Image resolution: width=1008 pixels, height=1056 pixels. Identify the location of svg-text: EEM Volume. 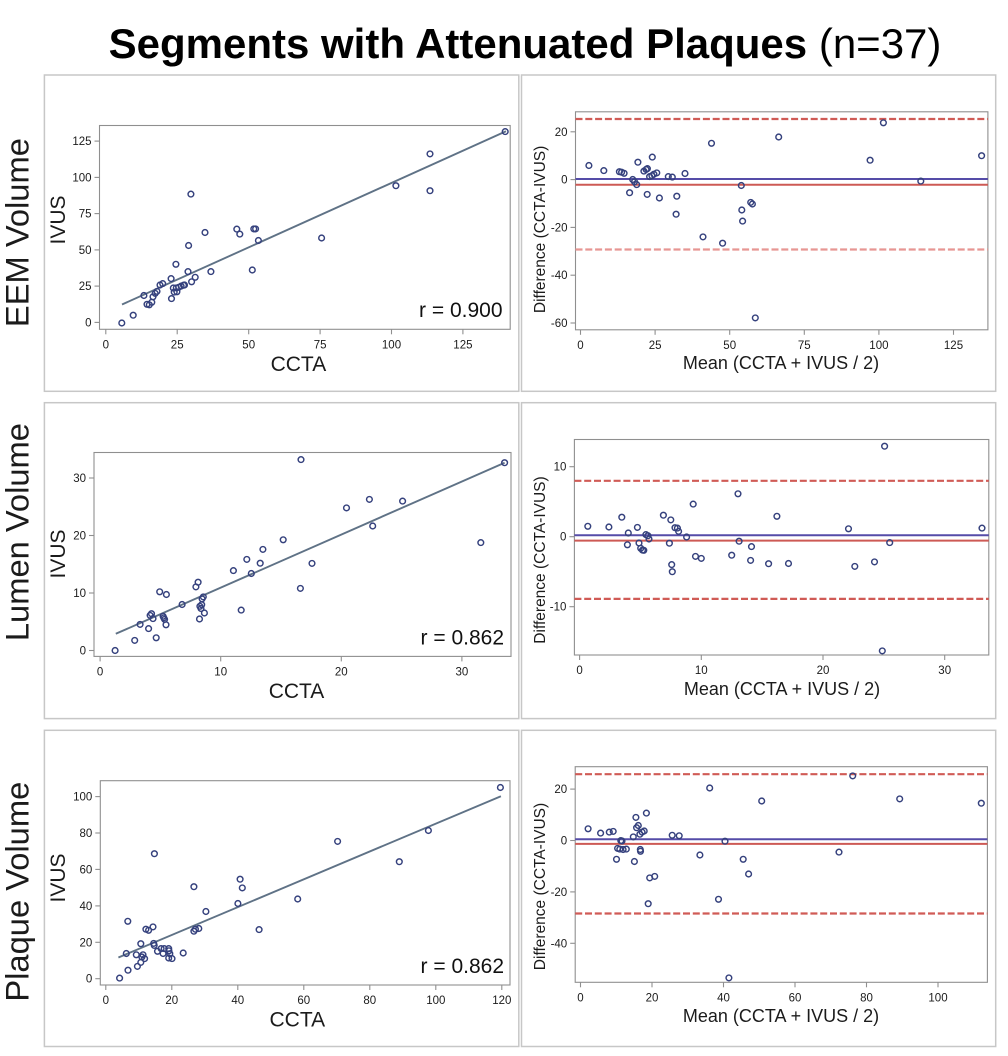
(18, 232).